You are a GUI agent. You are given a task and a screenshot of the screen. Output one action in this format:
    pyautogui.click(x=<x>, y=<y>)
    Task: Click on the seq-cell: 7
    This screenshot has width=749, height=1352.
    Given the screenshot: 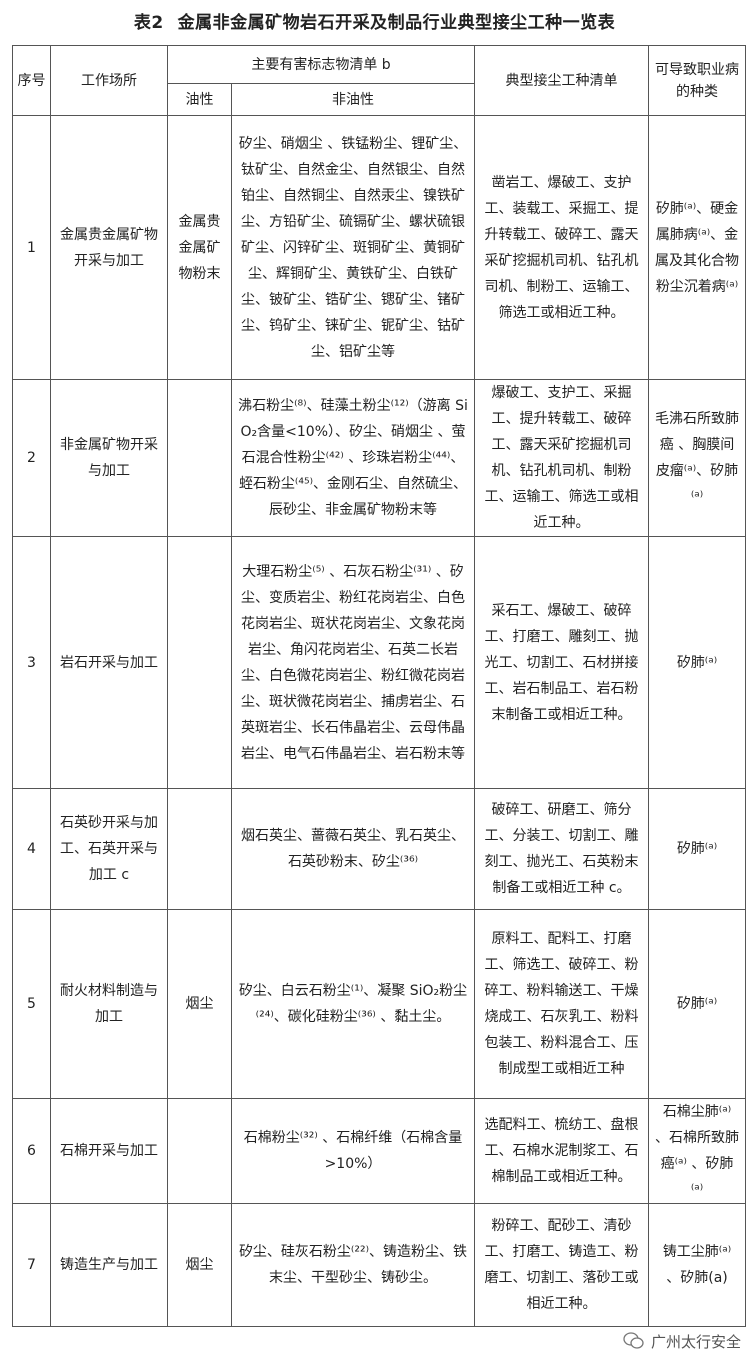 What is the action you would take?
    pyautogui.click(x=31, y=1265)
    